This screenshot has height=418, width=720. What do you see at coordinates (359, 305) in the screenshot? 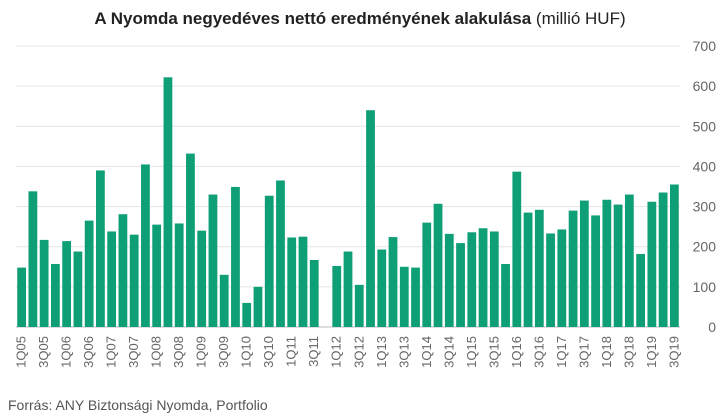
I see `bar-3Q12` at bounding box center [359, 305].